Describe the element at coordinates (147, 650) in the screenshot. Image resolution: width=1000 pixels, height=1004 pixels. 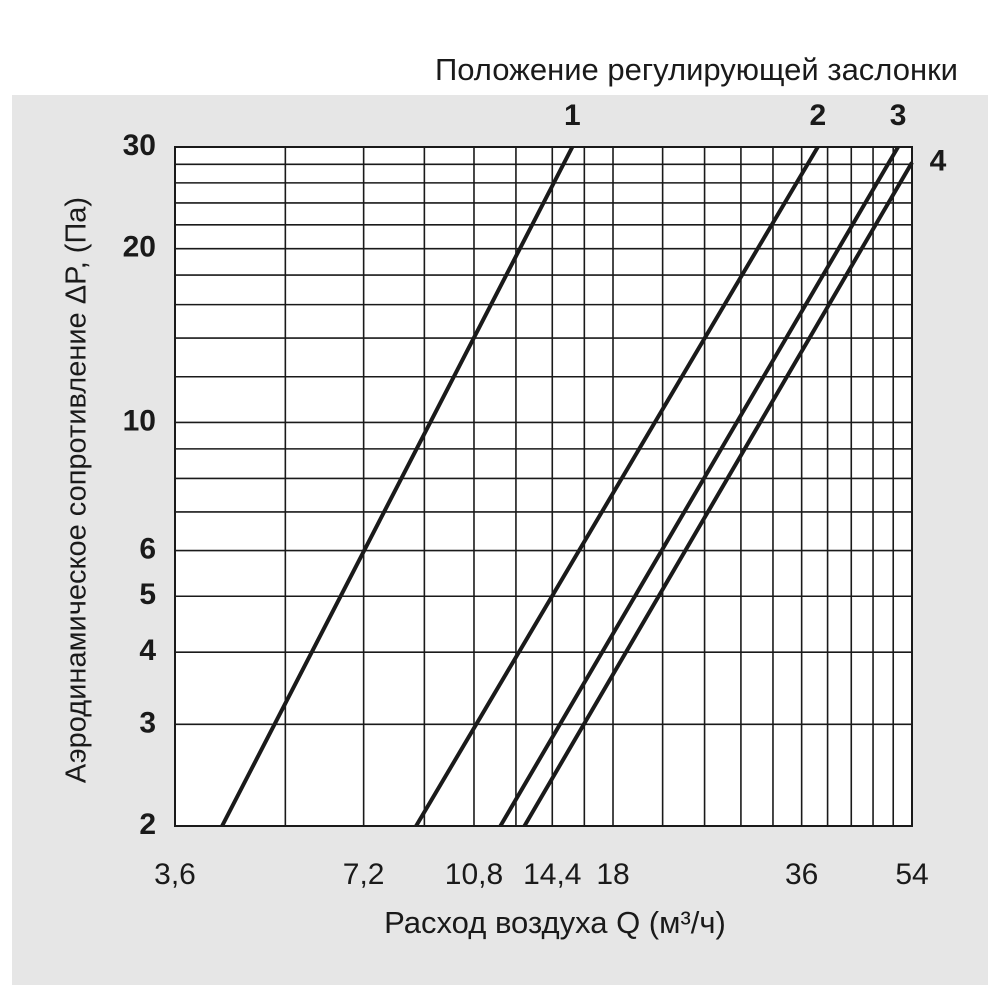
I see `y-tick-label: 4` at that location.